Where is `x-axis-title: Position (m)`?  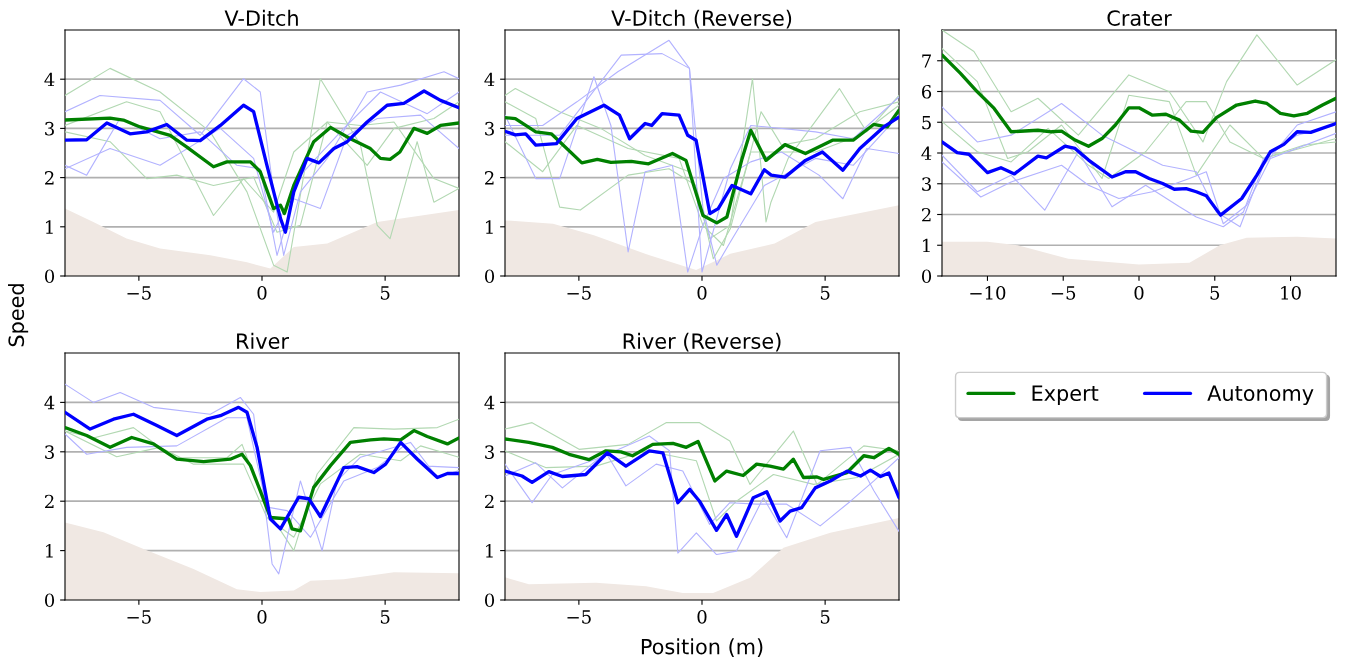 x-axis-title: Position (m) is located at coordinates (702, 647).